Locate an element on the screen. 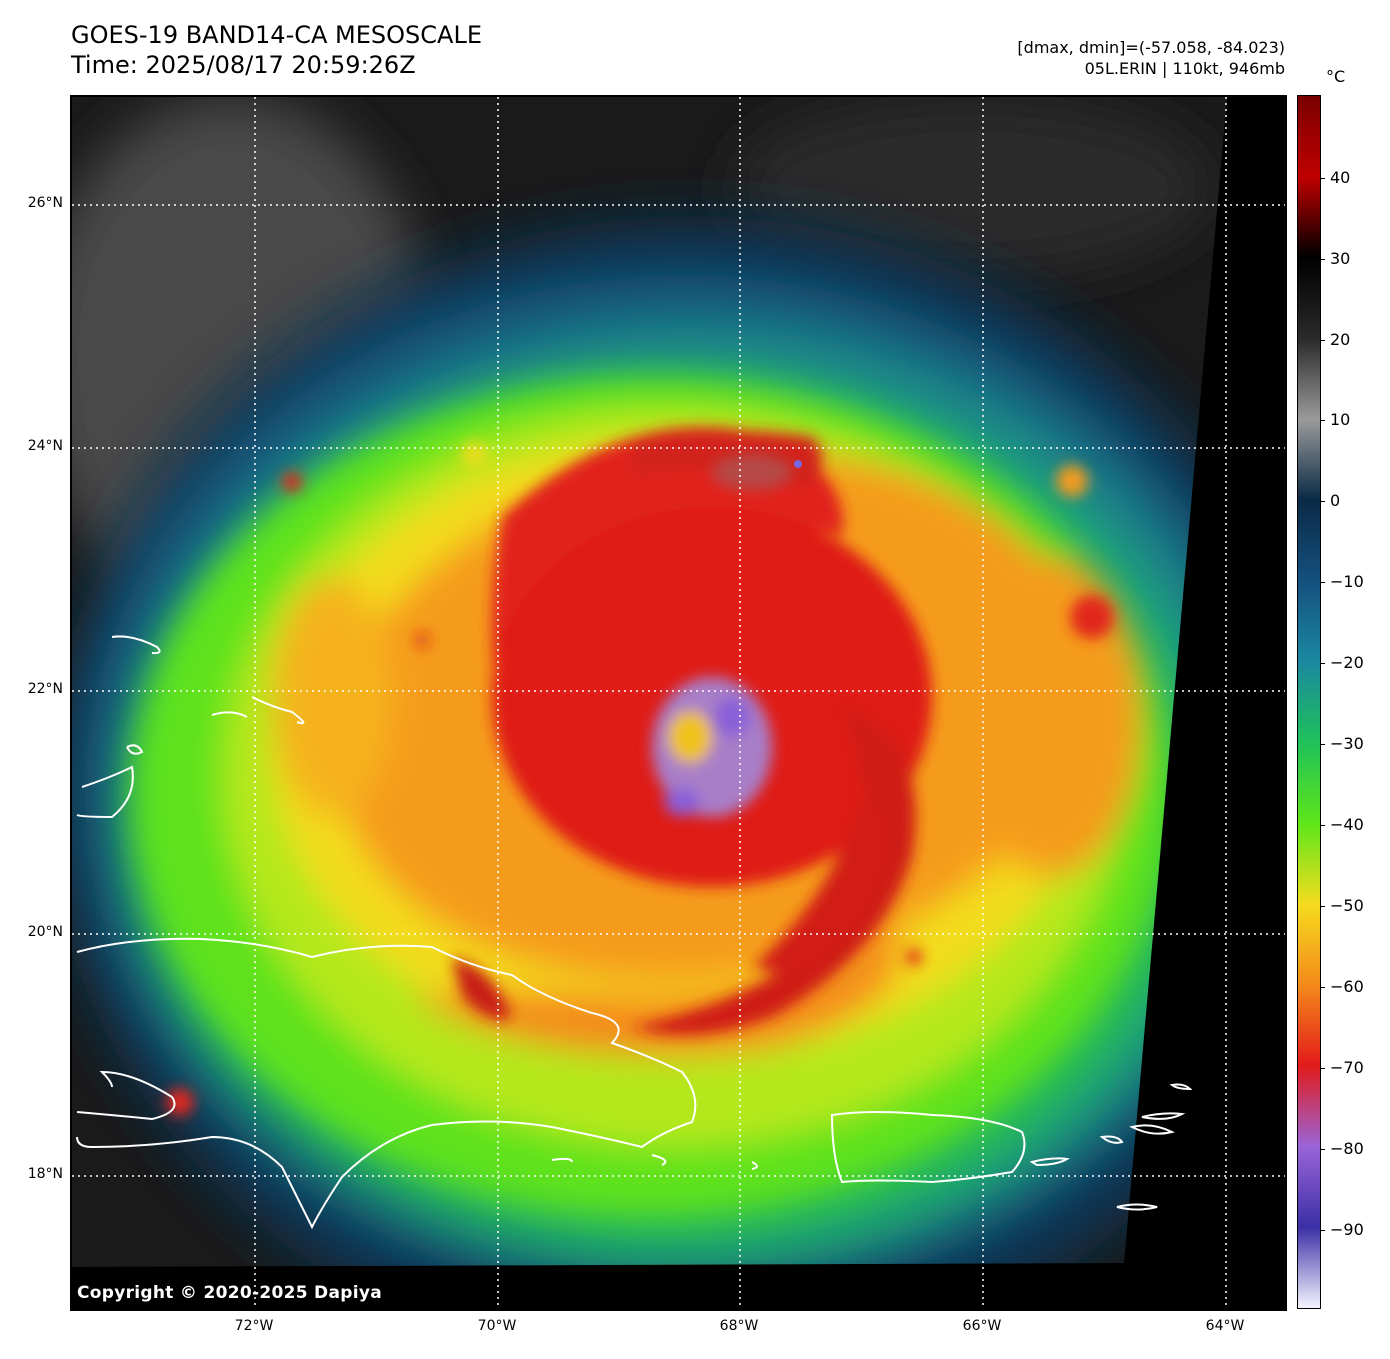 This screenshot has width=1390, height=1359. colorbar-tick-label: −40 is located at coordinates (1347, 824).